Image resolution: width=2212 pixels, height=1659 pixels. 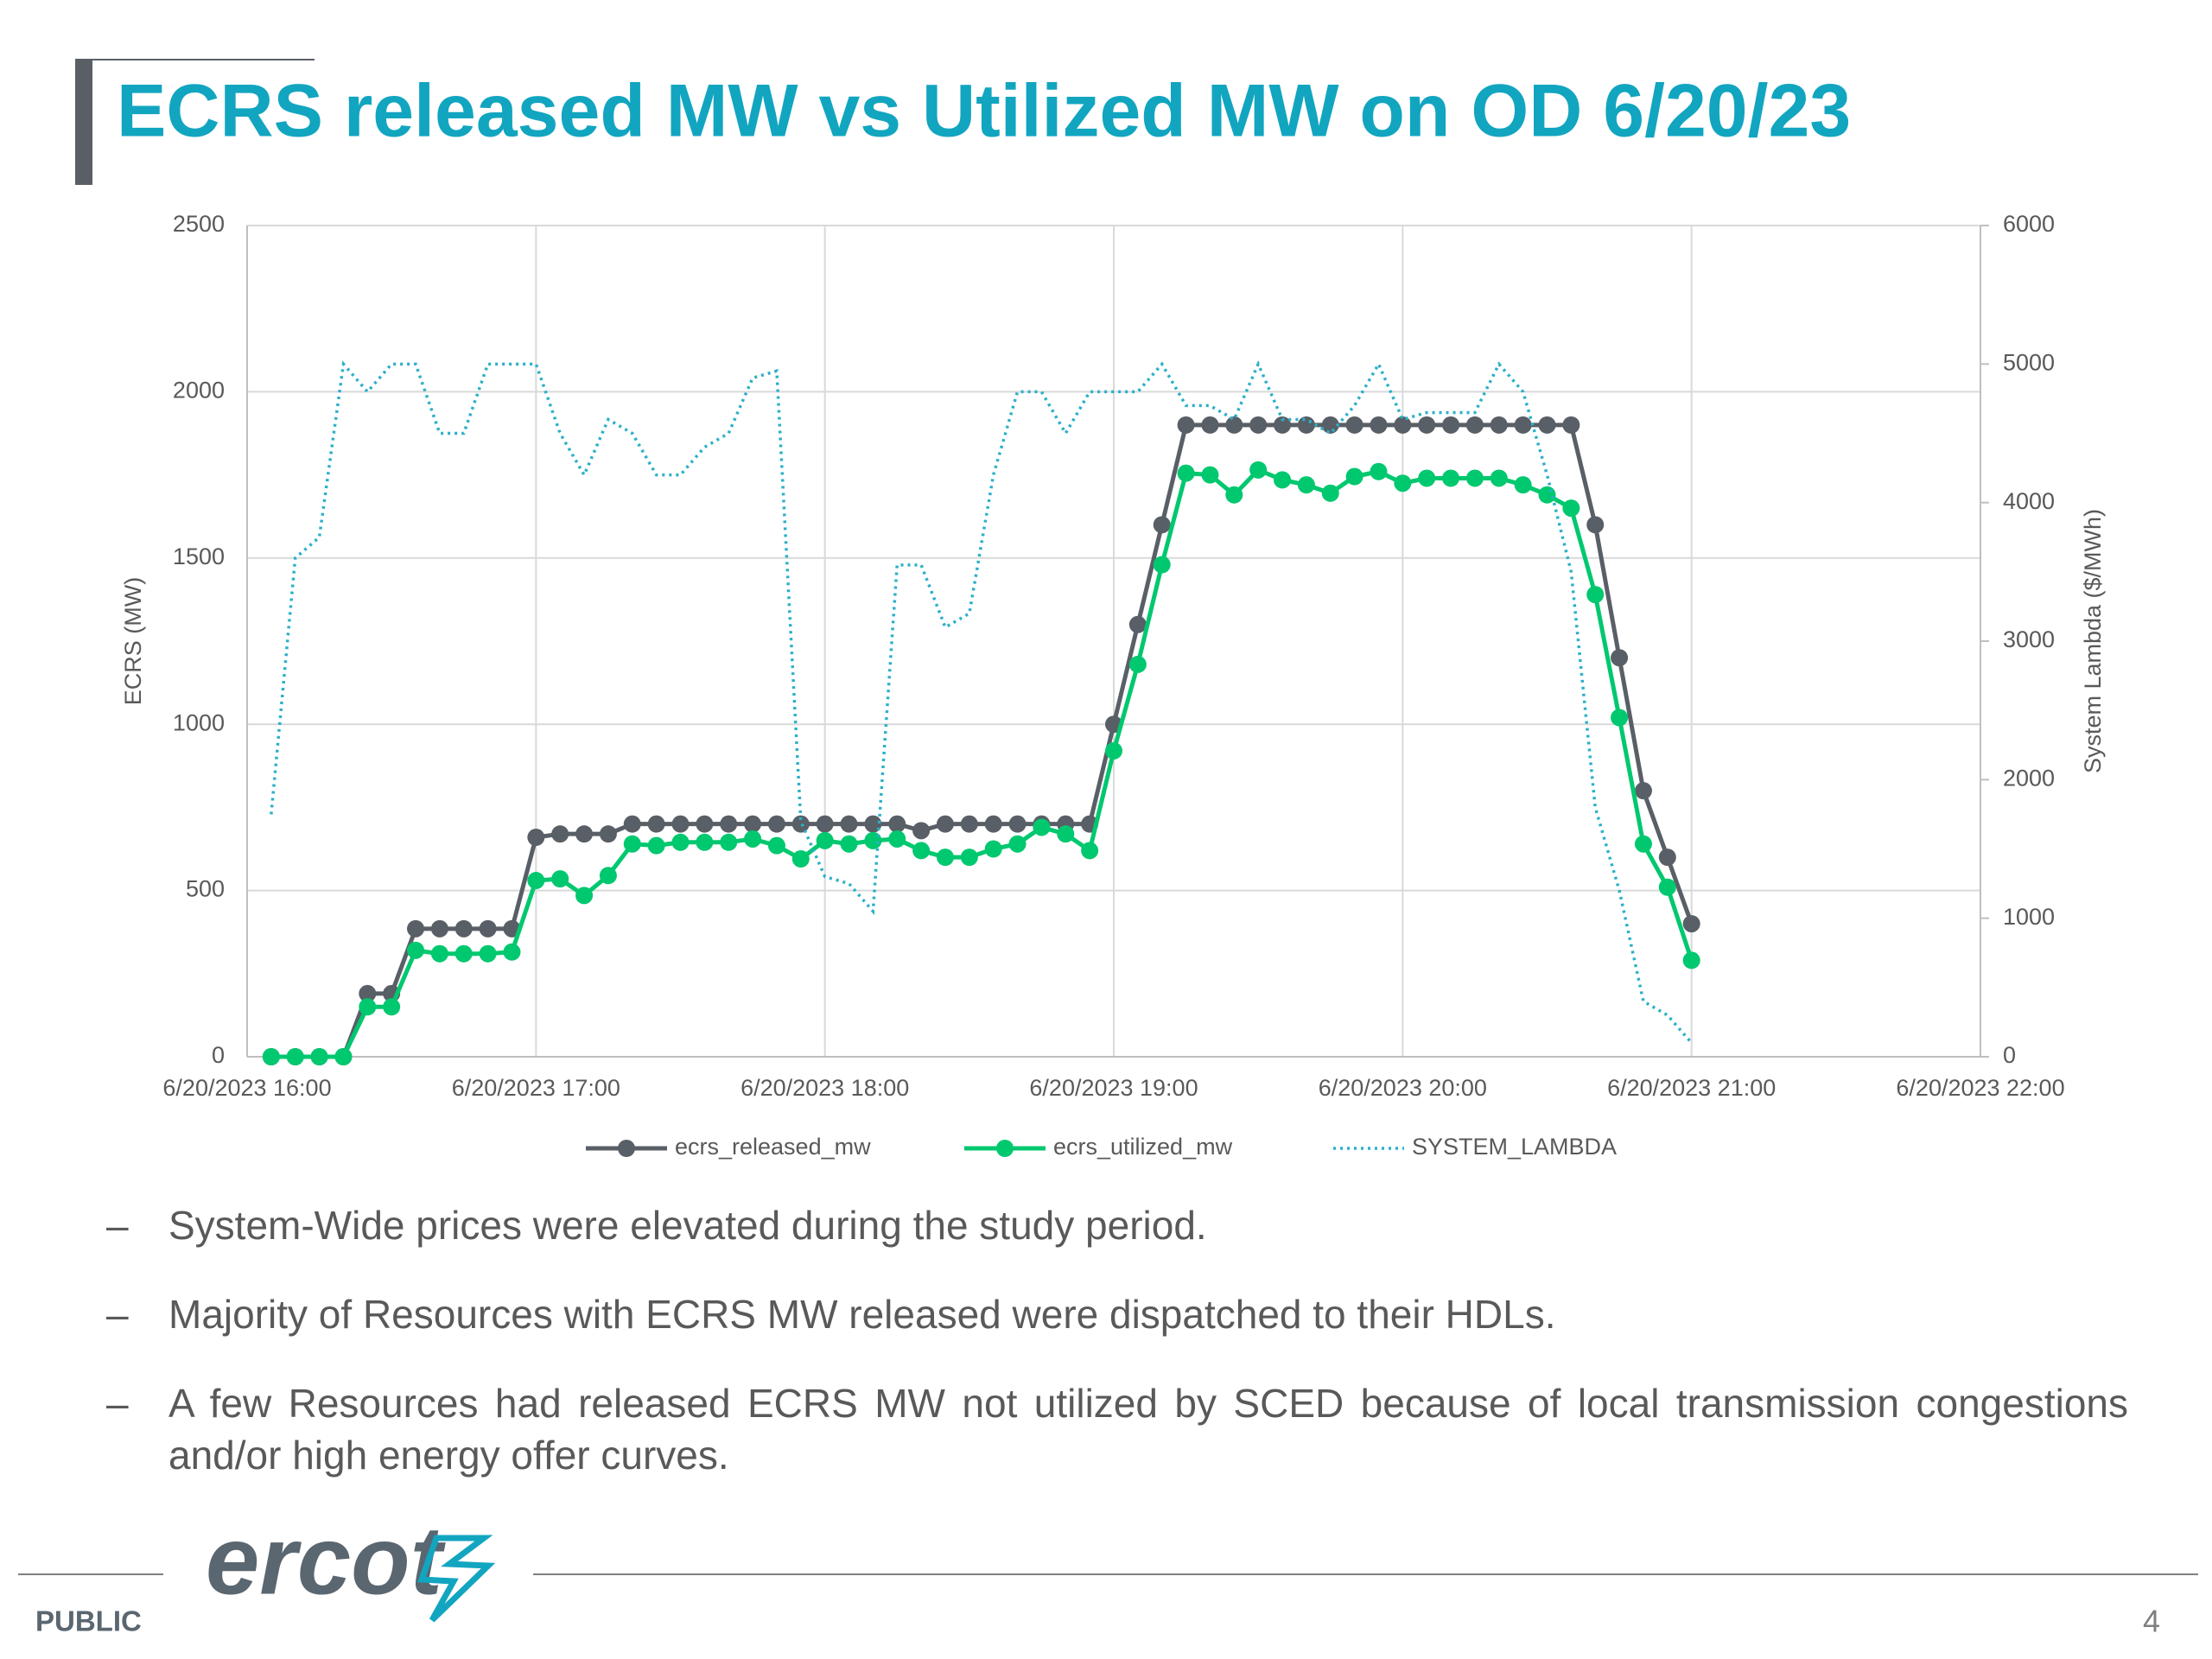 What do you see at coordinates (199, 722) in the screenshot?
I see `y-tick-label: 1000` at bounding box center [199, 722].